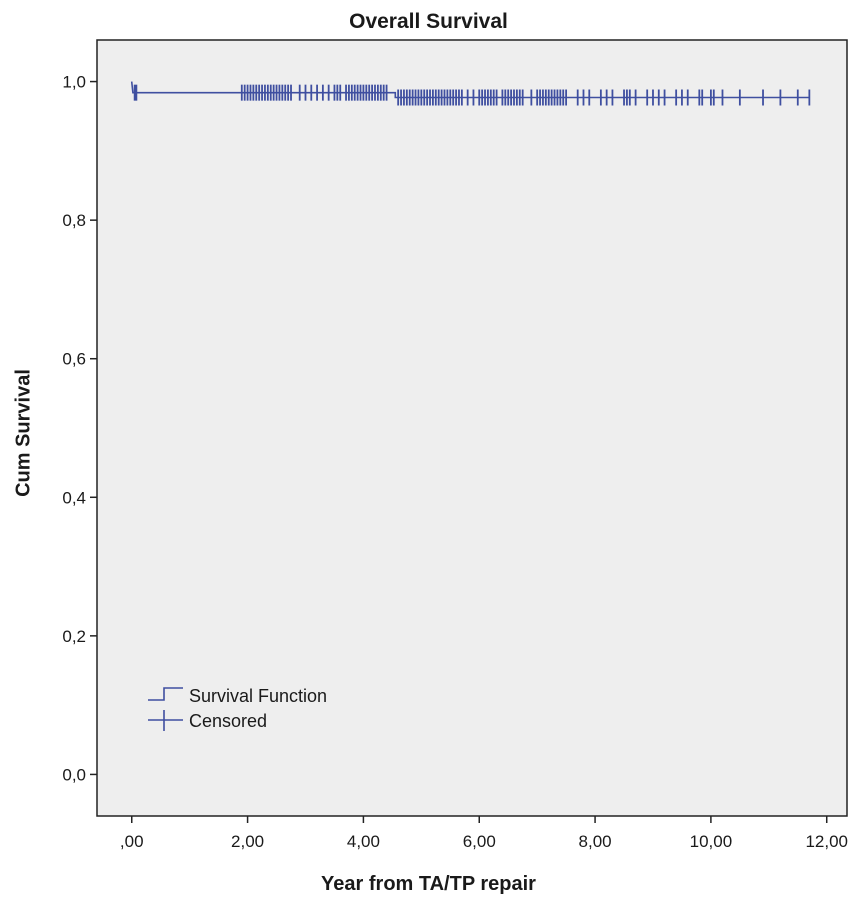 The width and height of the screenshot is (857, 898). I want to click on y-tick-label: 0,4, so click(74, 497).